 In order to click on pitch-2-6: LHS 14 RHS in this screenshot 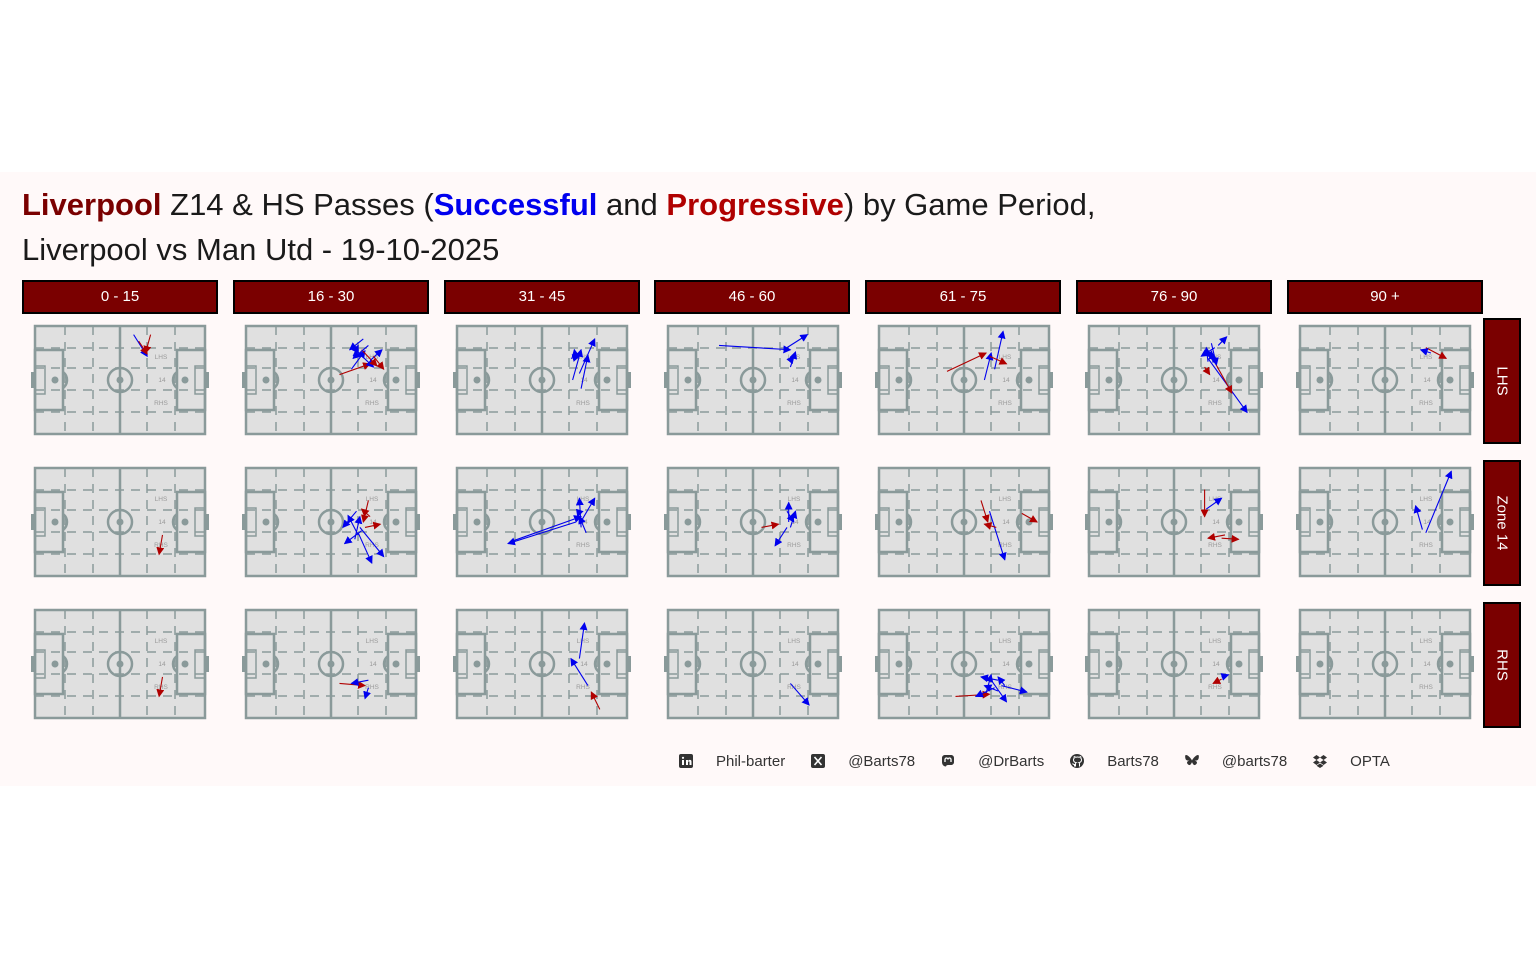, I will do `click(1385, 664)`.